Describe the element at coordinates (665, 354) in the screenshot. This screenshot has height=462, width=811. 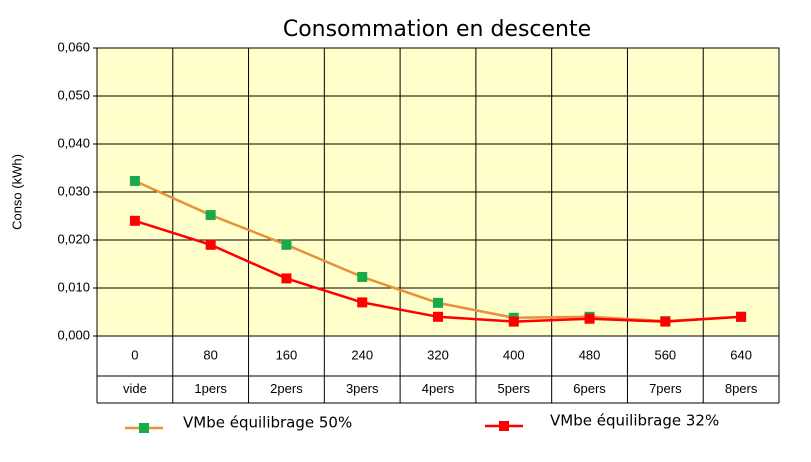
I see `x-tick-label: 560` at that location.